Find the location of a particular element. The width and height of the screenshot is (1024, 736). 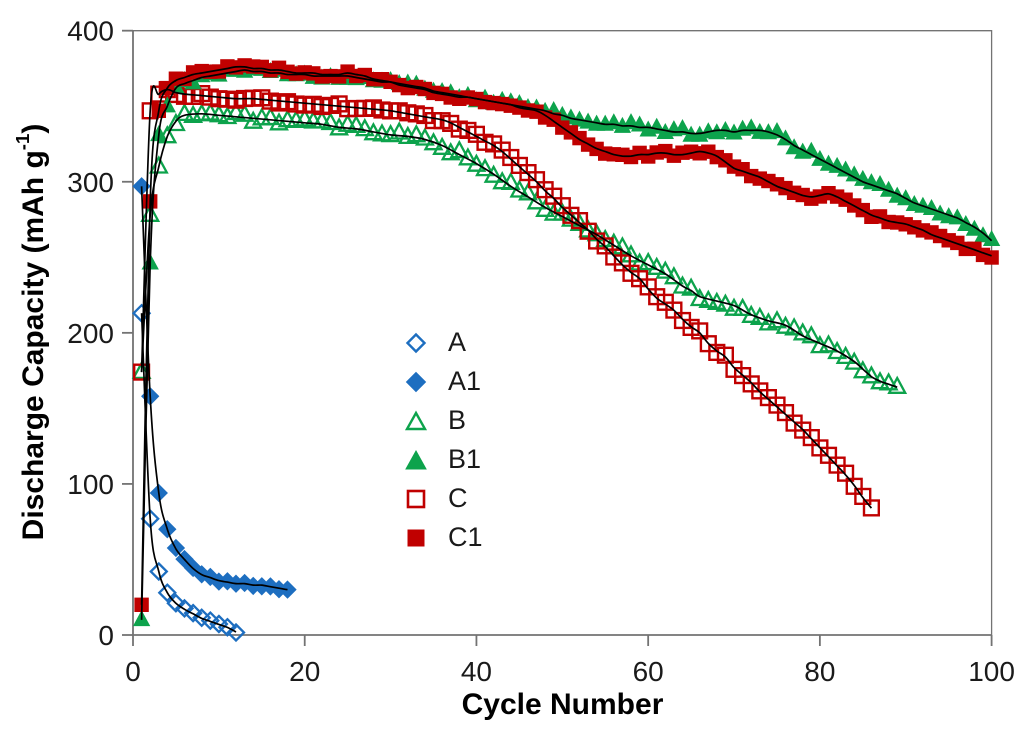

y-tick-label: 400 is located at coordinates (90, 31).